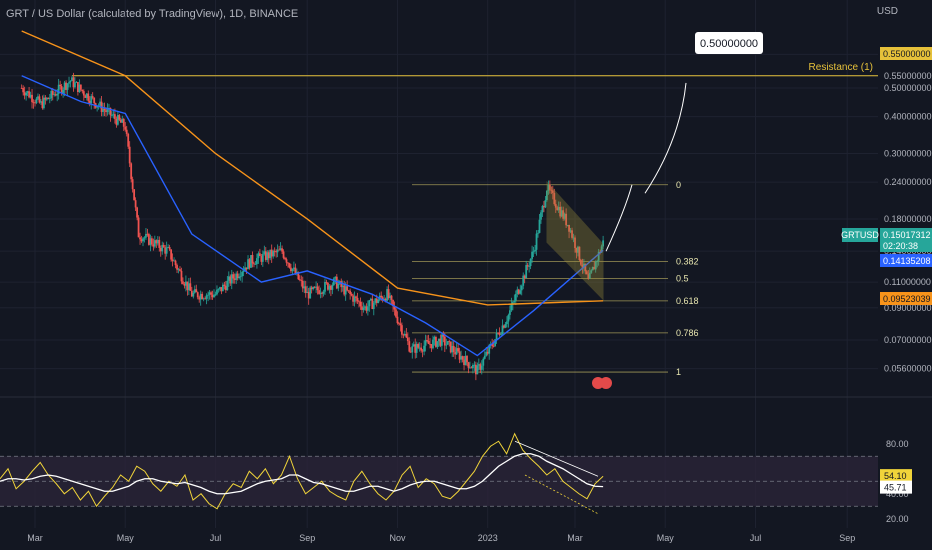 The height and width of the screenshot is (550, 932). I want to click on y-tick-label: 0.05600000, so click(908, 369).